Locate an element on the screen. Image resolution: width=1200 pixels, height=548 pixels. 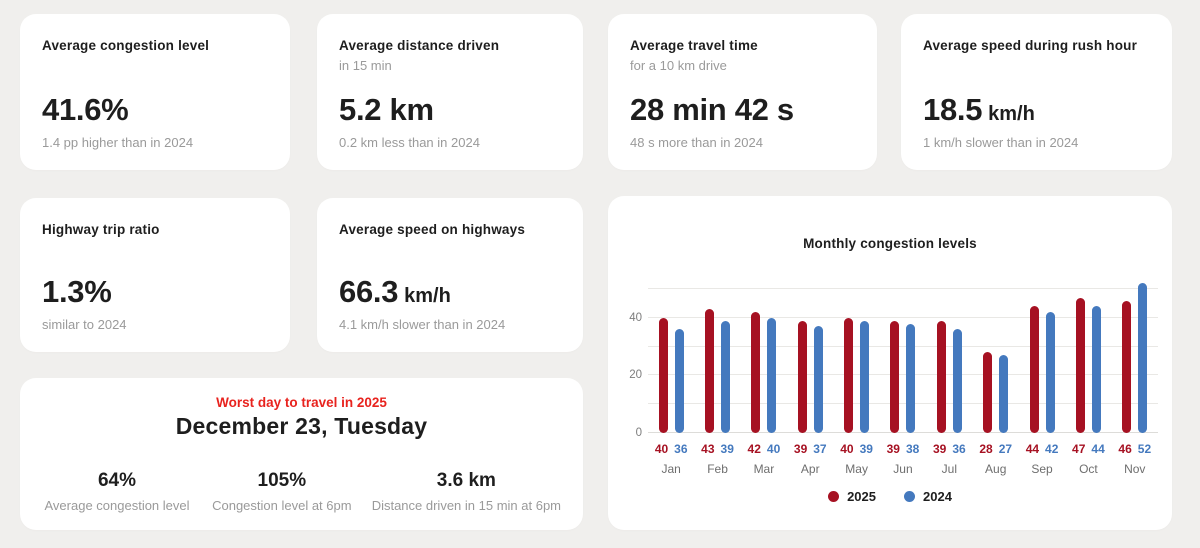
legend-item-2025: 2025 is located at coordinates (852, 496).